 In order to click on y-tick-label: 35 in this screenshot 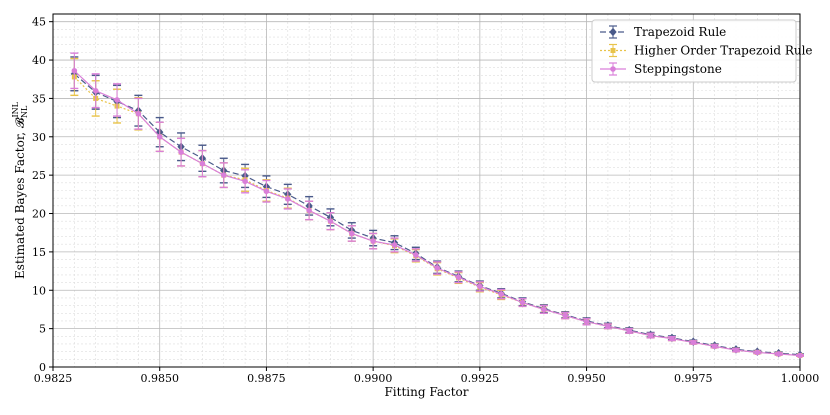, I will do `click(39, 98)`.